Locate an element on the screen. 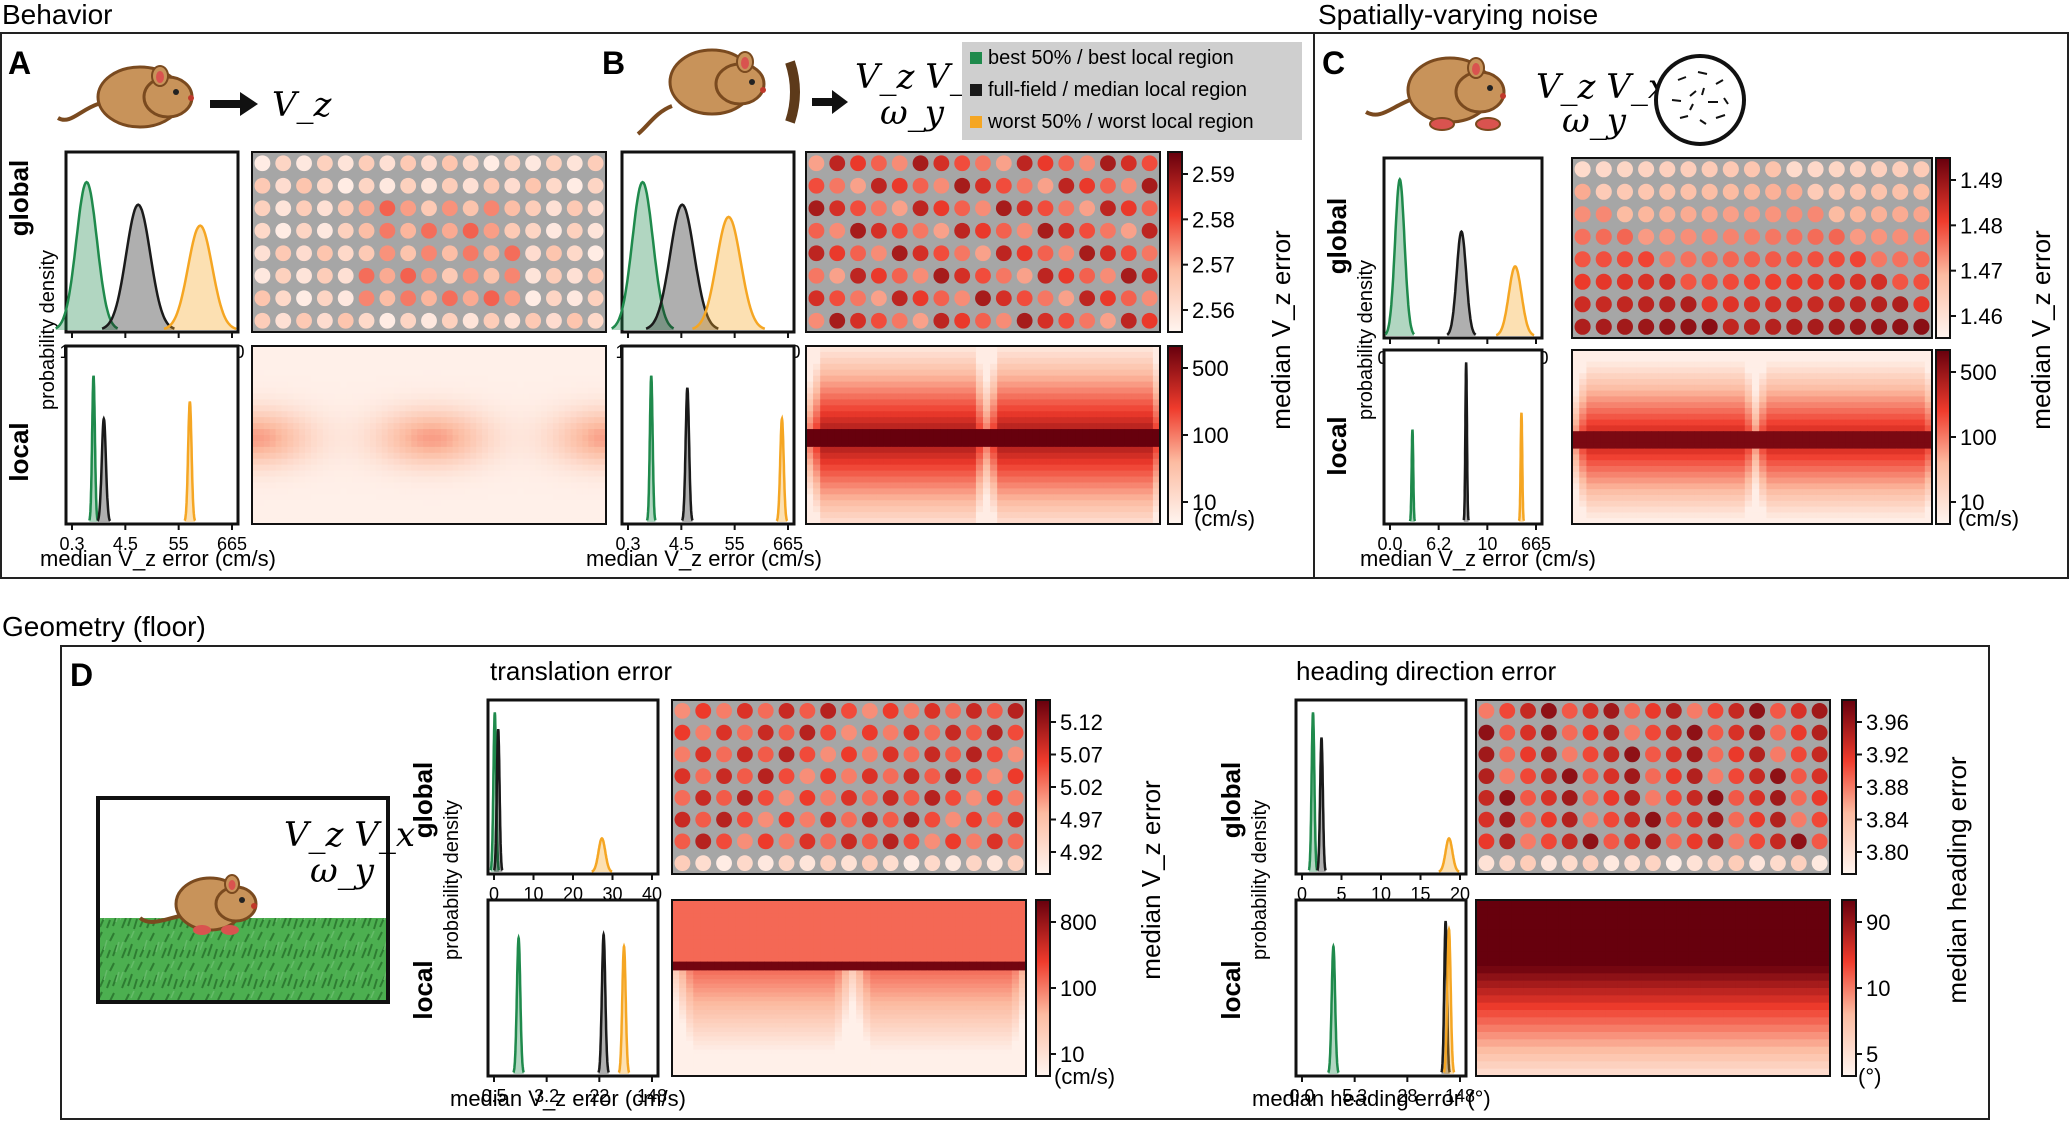 The height and width of the screenshot is (1126, 2070). rotation-arrow-icon-b is located at coordinates (792, 92).